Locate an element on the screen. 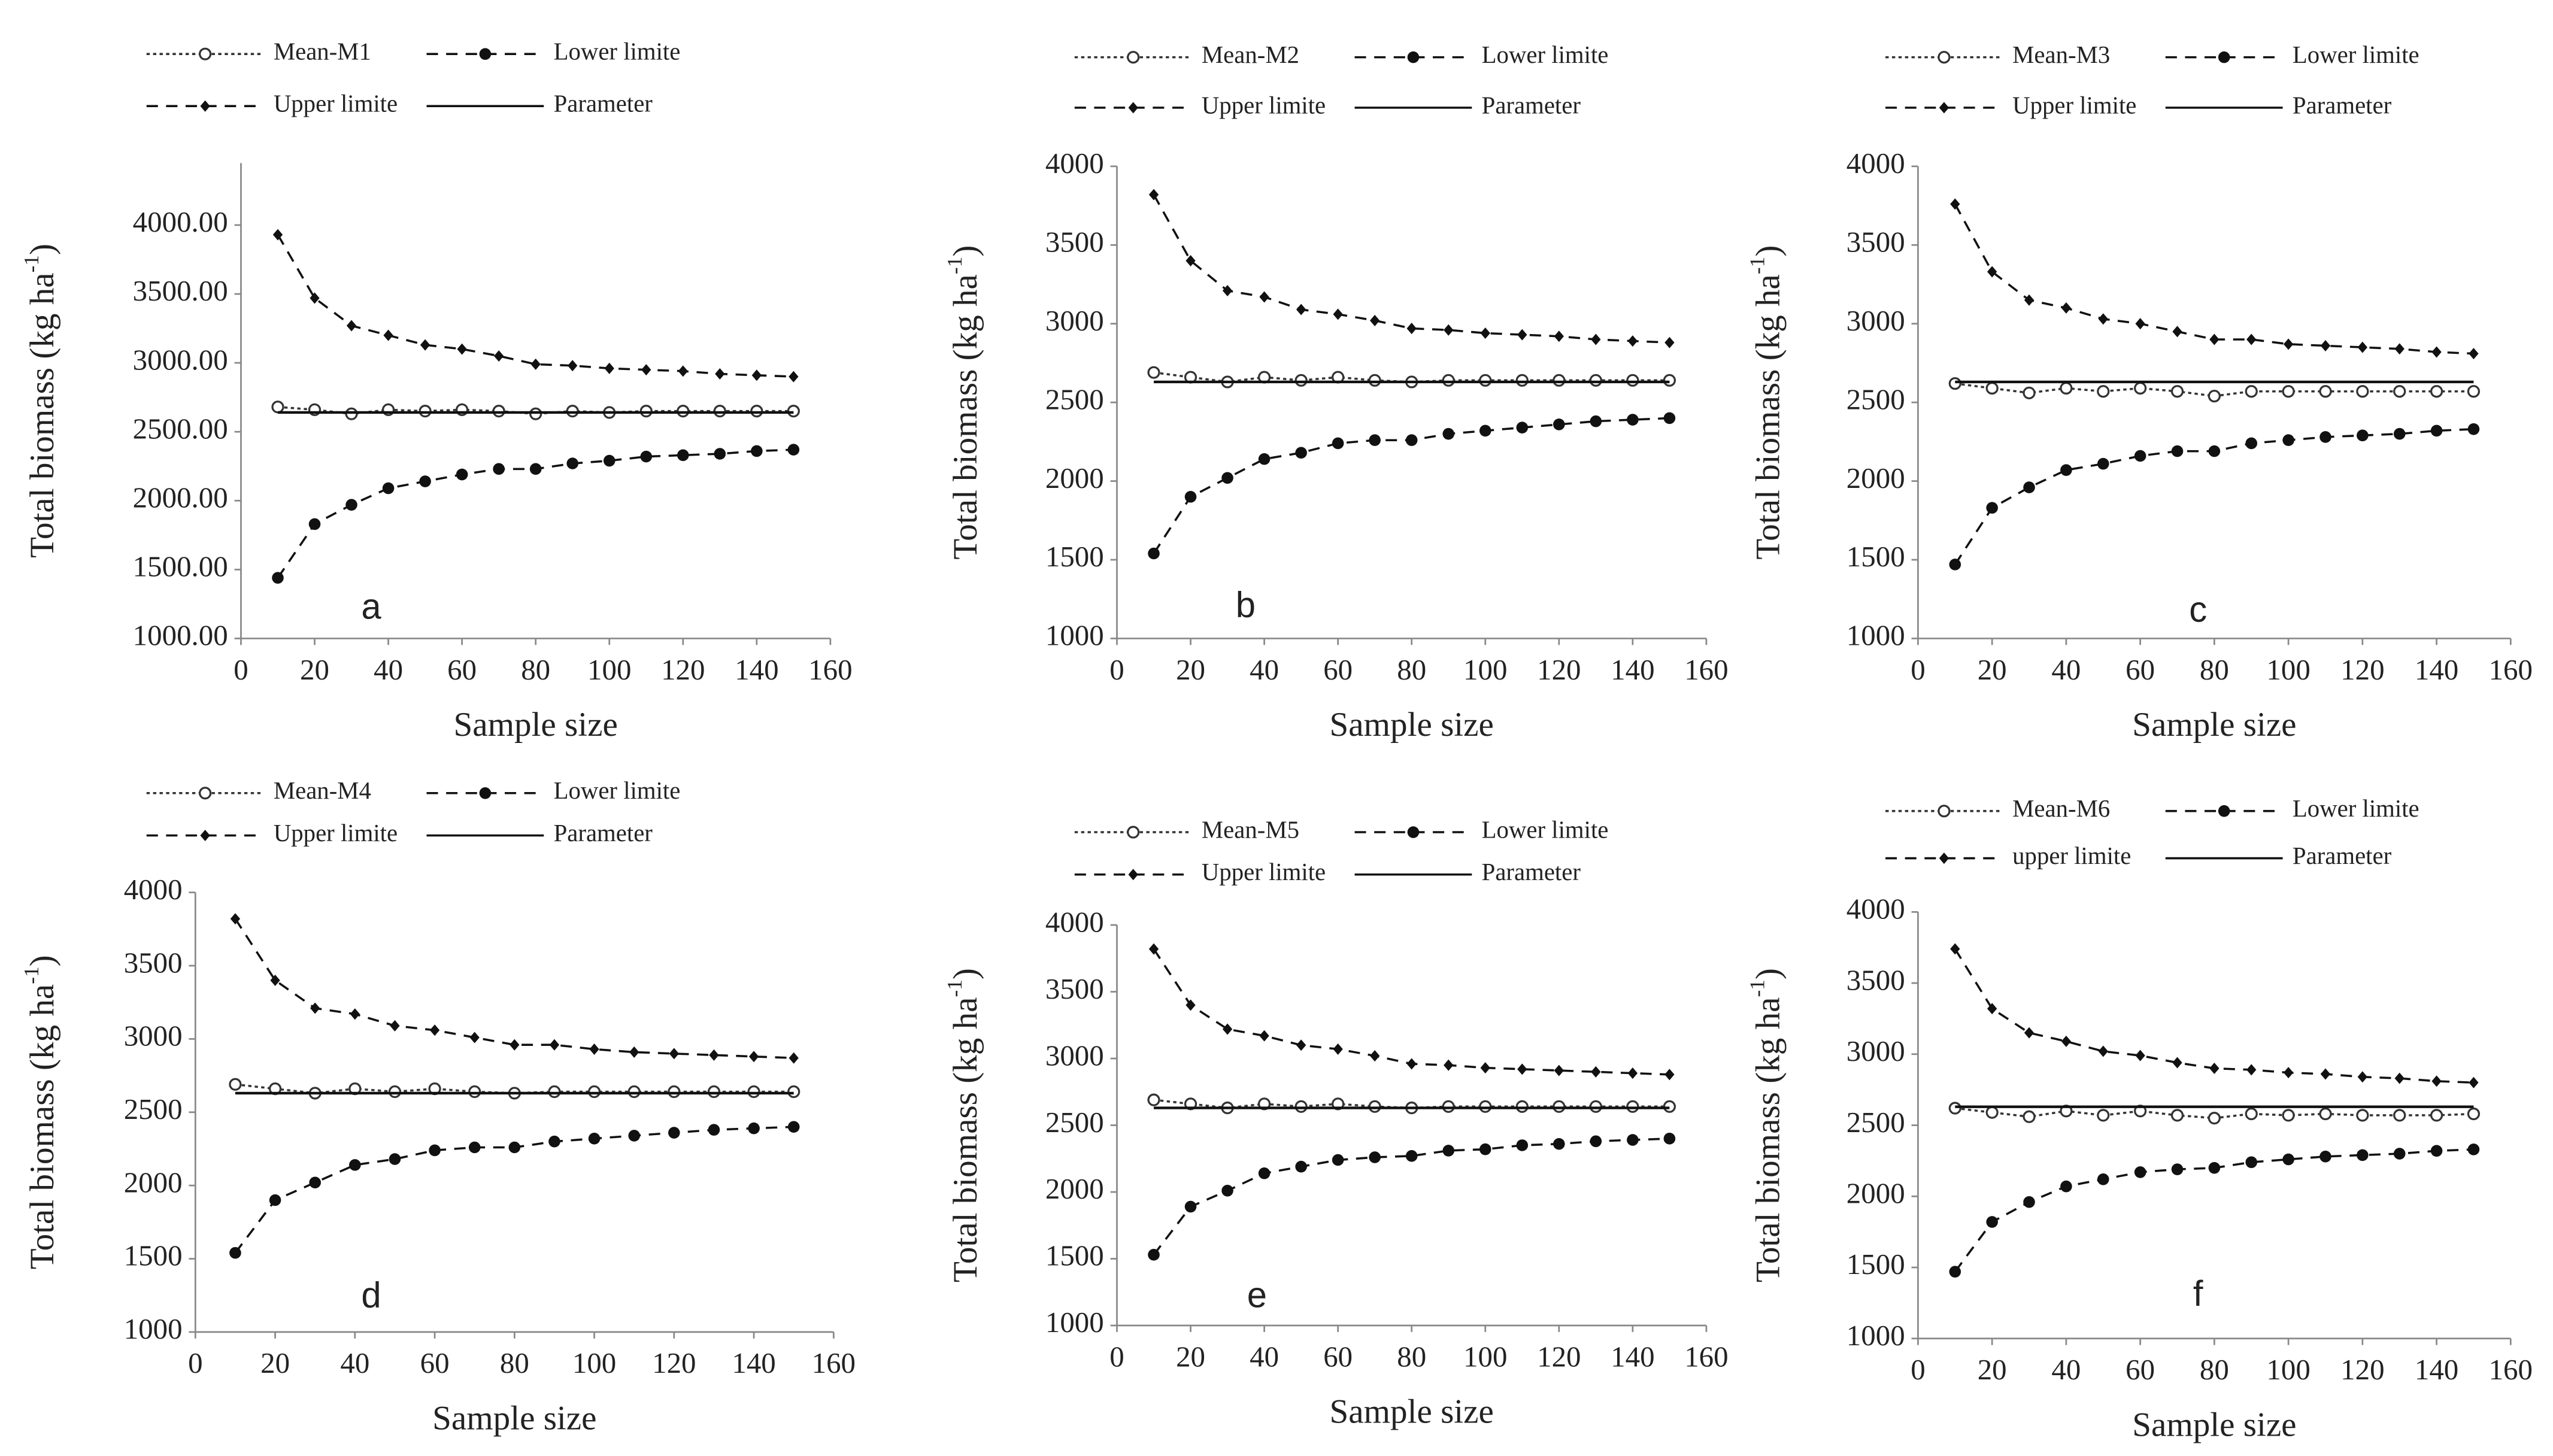 The height and width of the screenshot is (1456, 2553). legend-label: Upper limite is located at coordinates (1264, 872).